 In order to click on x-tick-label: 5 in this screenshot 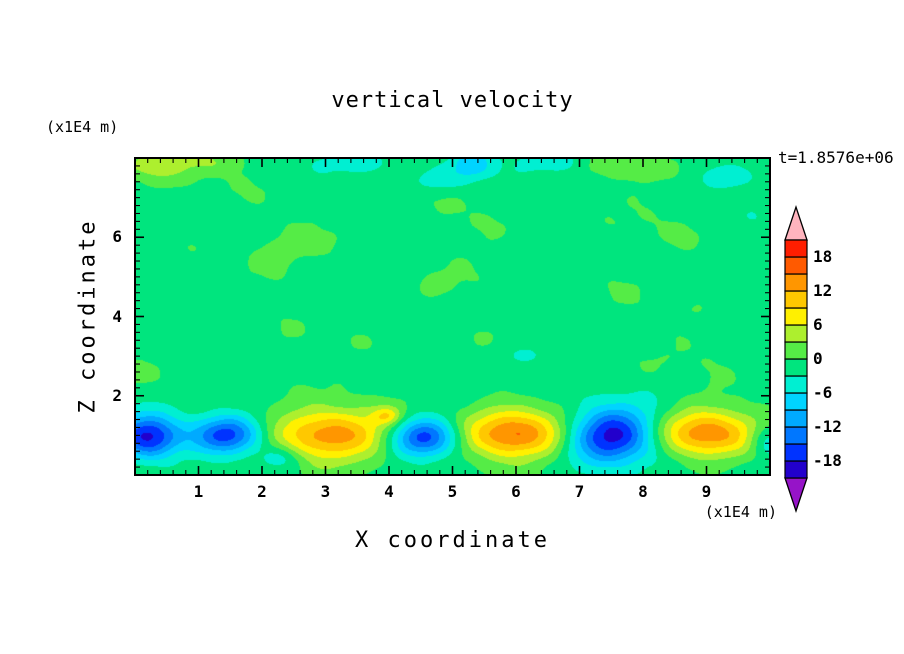, I will do `click(452, 491)`.